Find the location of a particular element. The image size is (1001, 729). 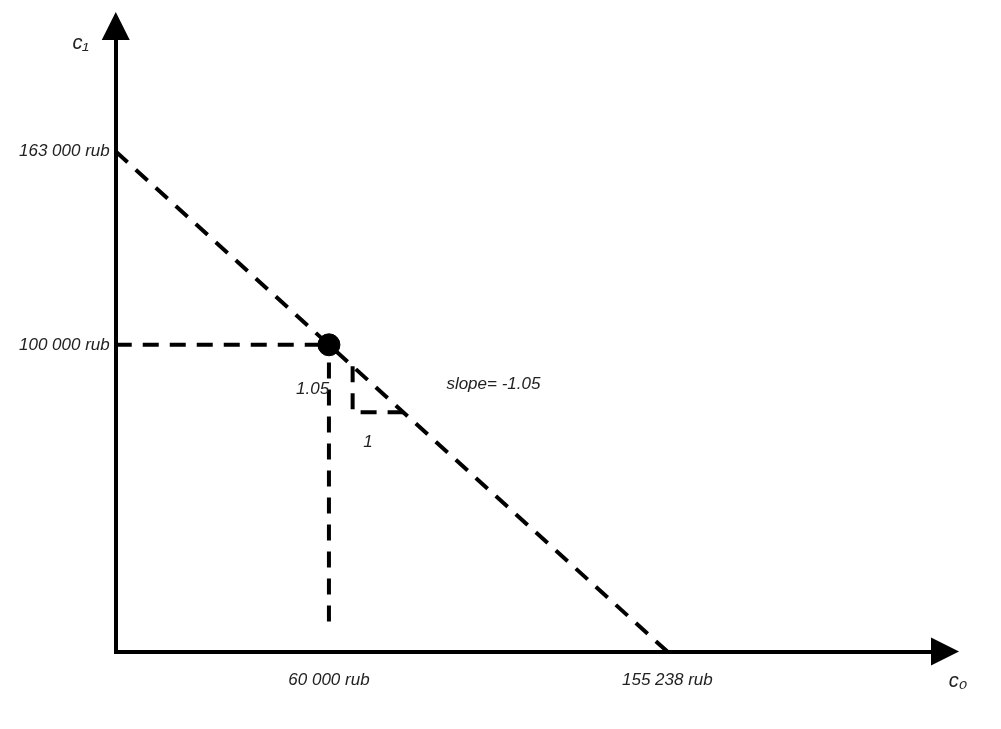

x-axis-title: c₀ is located at coordinates (958, 680).